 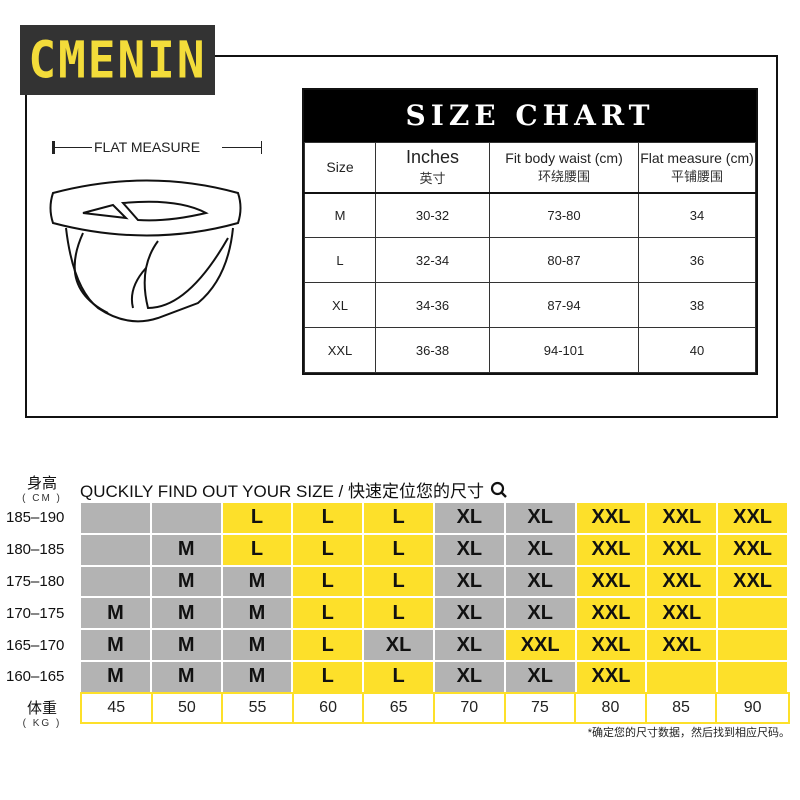 What do you see at coordinates (394, 581) in the screenshot?
I see `height-row: 175–180 M M L L XL XL XXL XXL XXL` at bounding box center [394, 581].